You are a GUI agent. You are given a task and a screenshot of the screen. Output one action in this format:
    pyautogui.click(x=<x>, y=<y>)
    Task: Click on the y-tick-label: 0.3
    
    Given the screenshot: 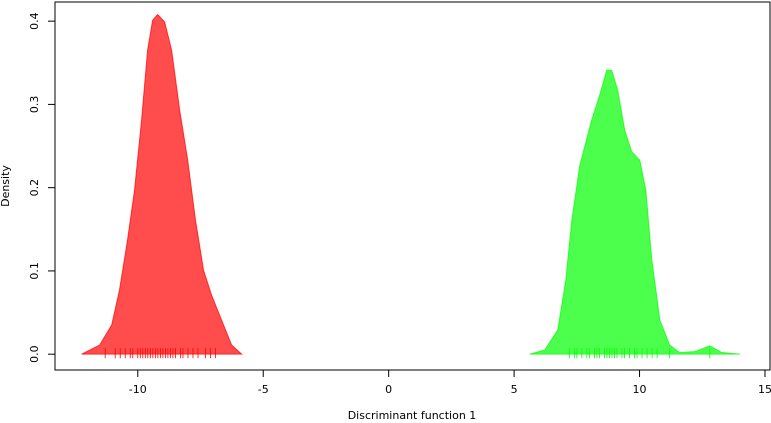 What is the action you would take?
    pyautogui.click(x=34, y=105)
    